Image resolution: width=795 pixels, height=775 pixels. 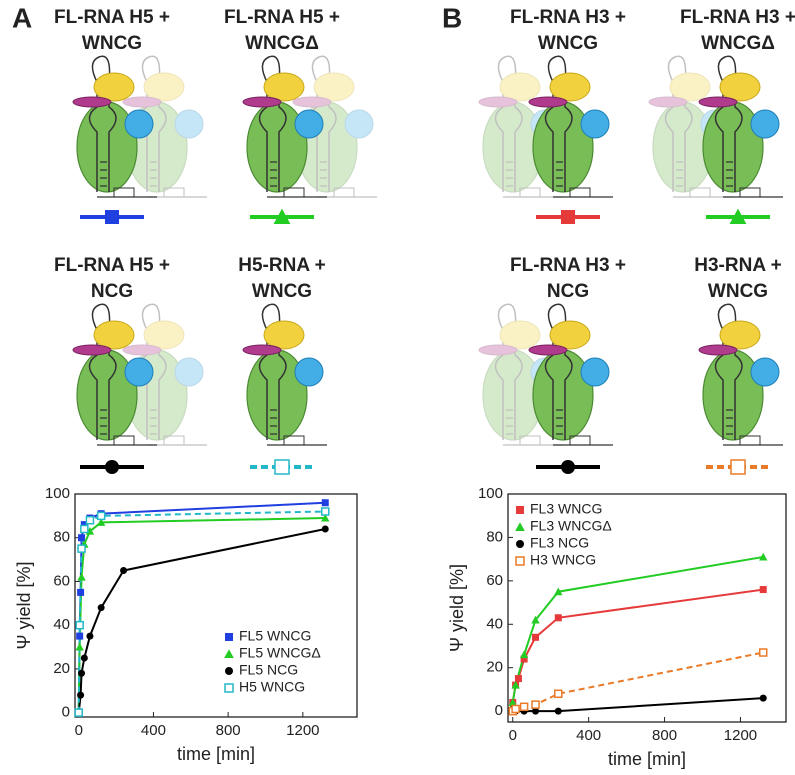 What do you see at coordinates (275, 636) in the screenshot?
I see `legend-label: FL5 WNCG` at bounding box center [275, 636].